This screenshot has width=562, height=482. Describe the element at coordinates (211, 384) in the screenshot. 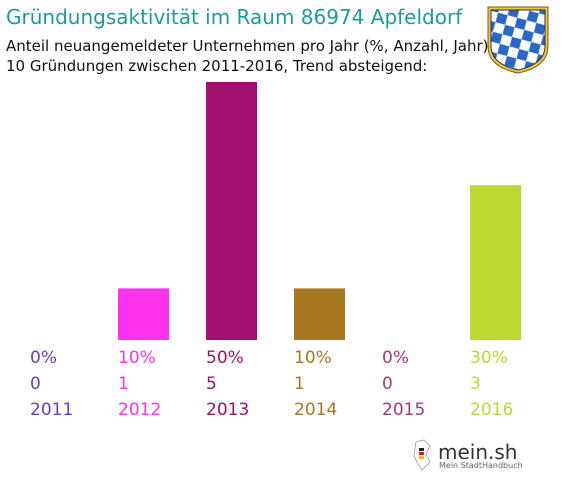

I see `count-label-2013: 5` at that location.